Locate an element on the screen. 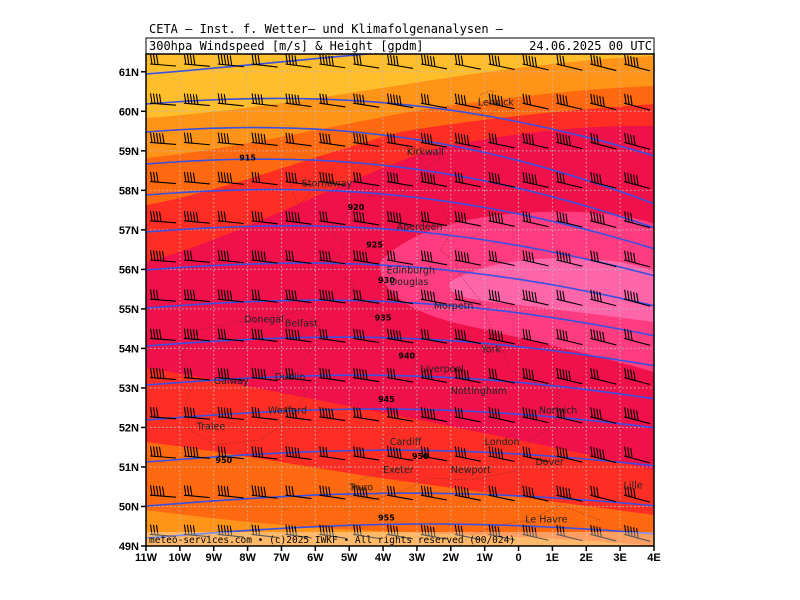 This screenshot has height=600, width=800. city-label: Newport is located at coordinates (471, 470).